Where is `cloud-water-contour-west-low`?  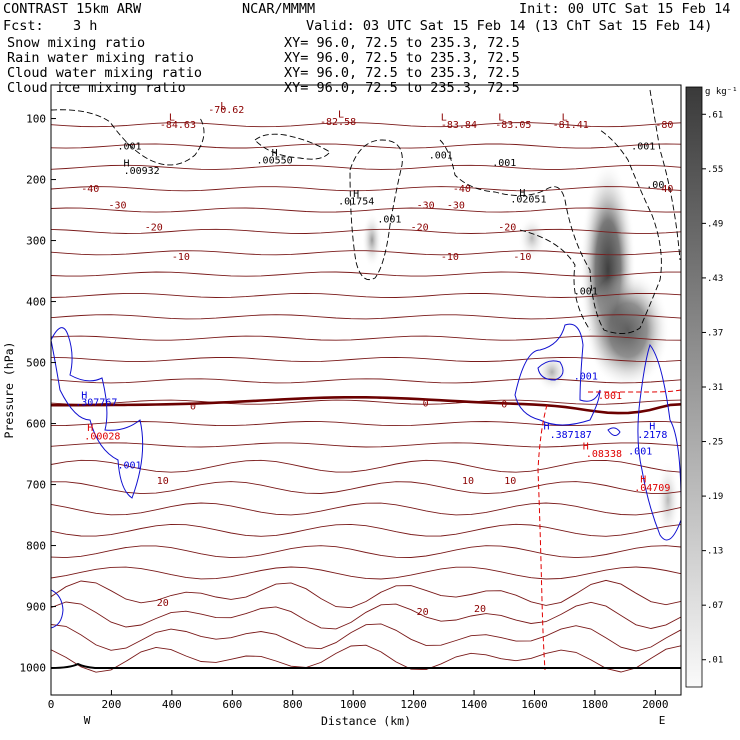
cloud-water-contour-west-low is located at coordinates (57, 609).